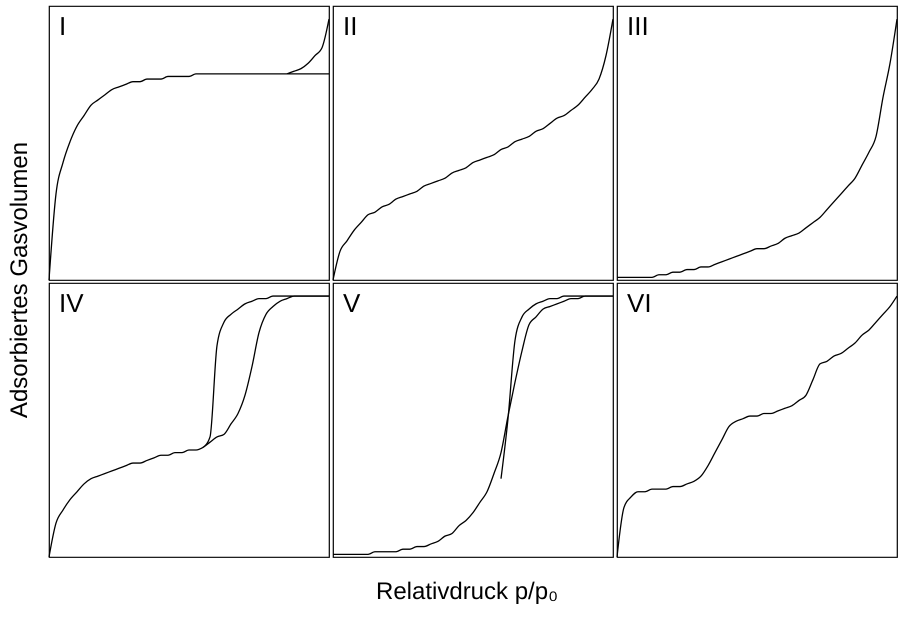 The width and height of the screenshot is (908, 621). I want to click on chart-title: III, so click(638, 26).